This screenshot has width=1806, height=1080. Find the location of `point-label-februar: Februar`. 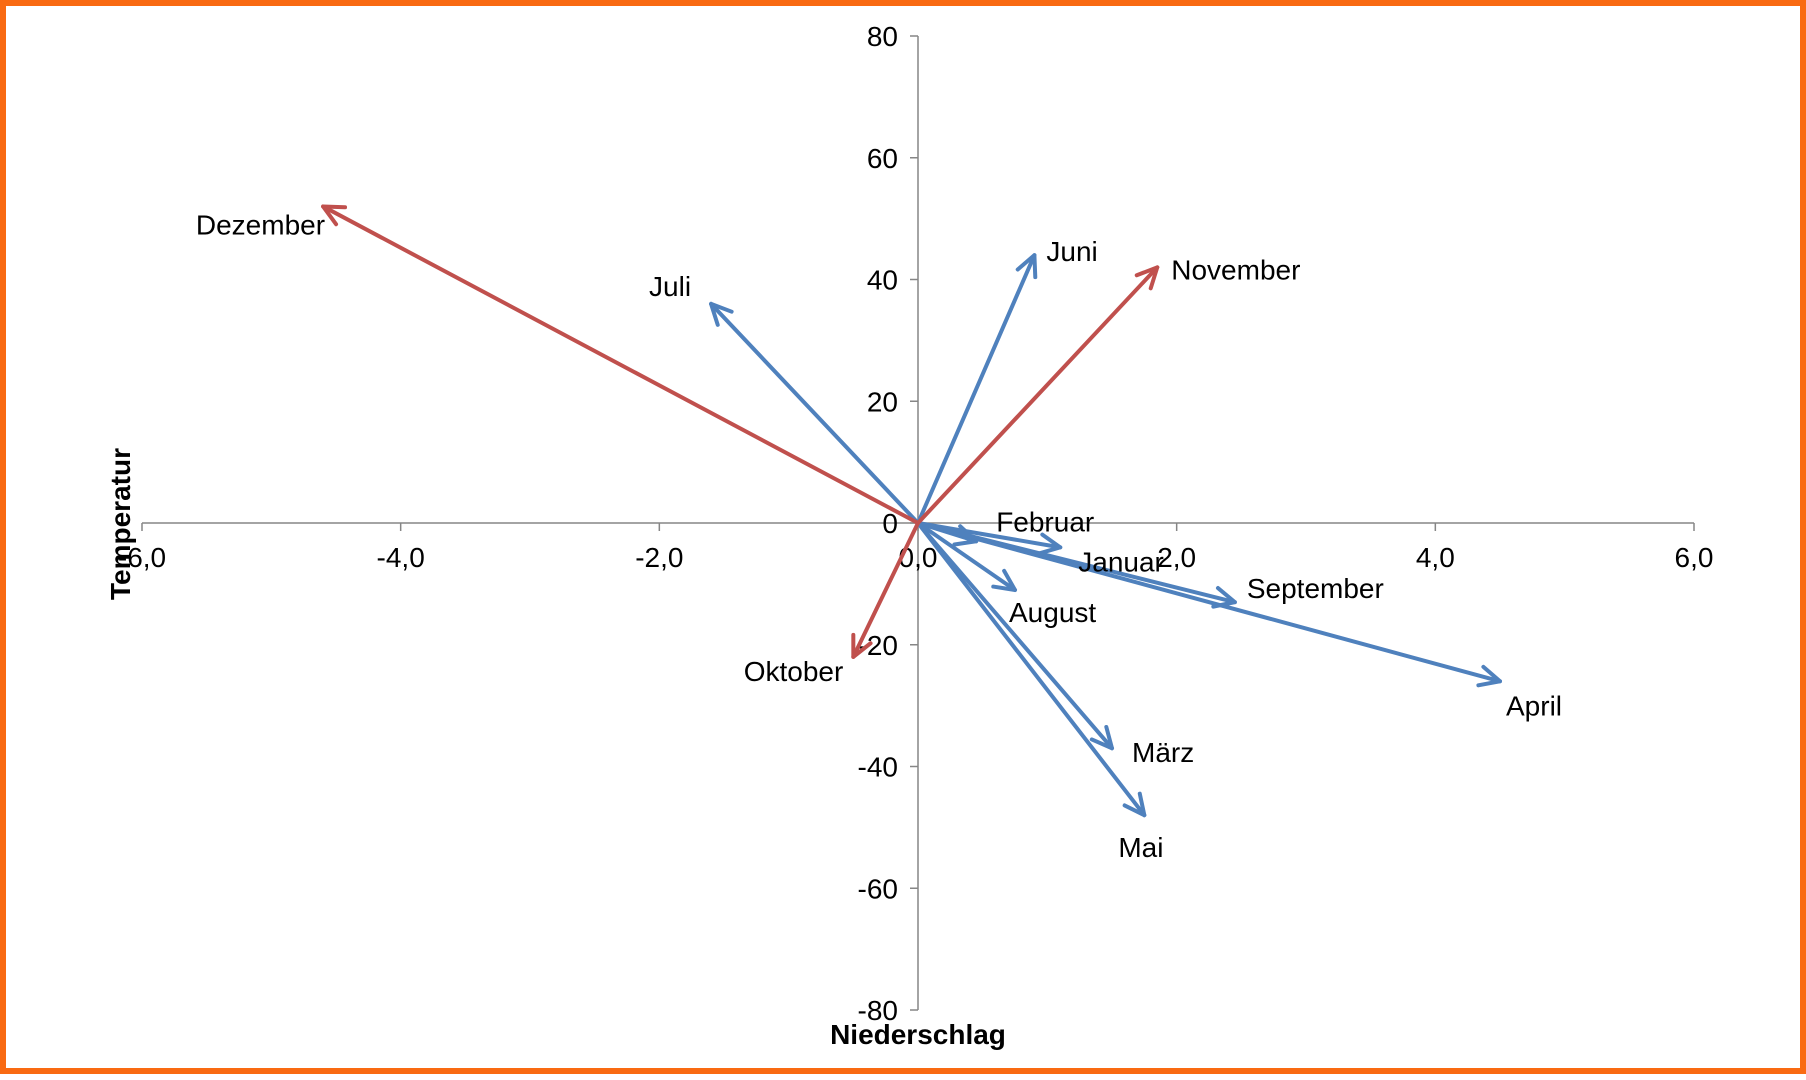

point-label-februar: Februar is located at coordinates (1045, 521).